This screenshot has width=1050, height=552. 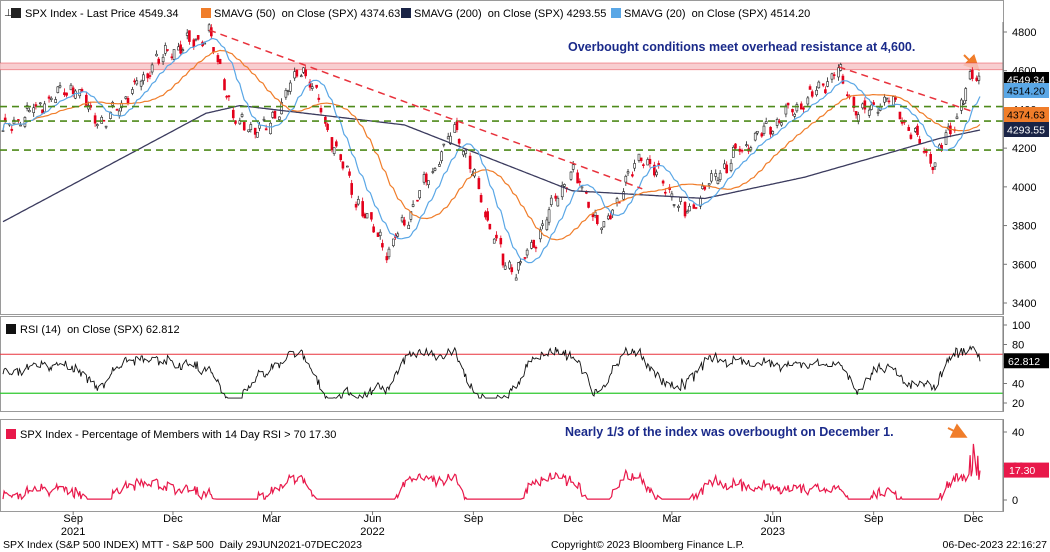 What do you see at coordinates (8, 13) in the screenshot?
I see `candle-icon: ⊥` at bounding box center [8, 13].